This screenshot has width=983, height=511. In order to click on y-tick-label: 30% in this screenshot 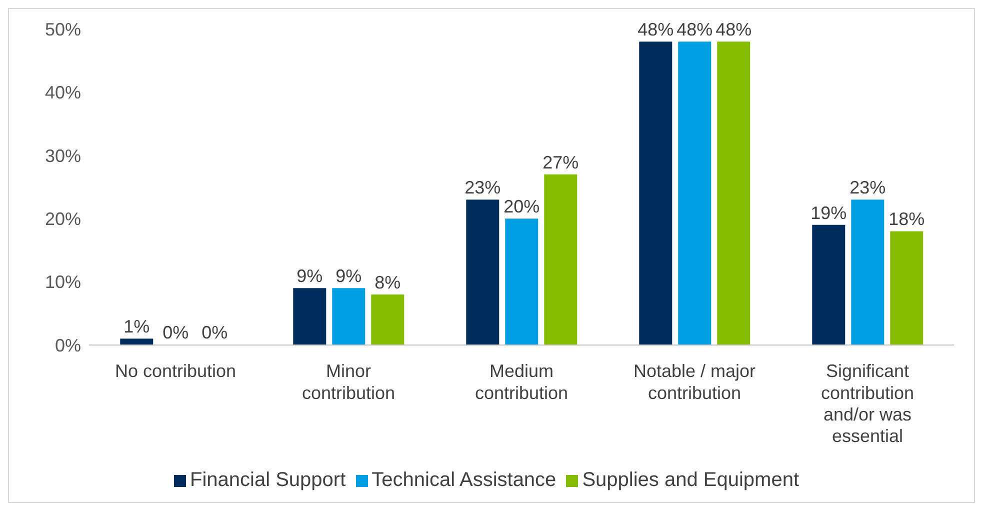, I will do `click(62, 156)`.